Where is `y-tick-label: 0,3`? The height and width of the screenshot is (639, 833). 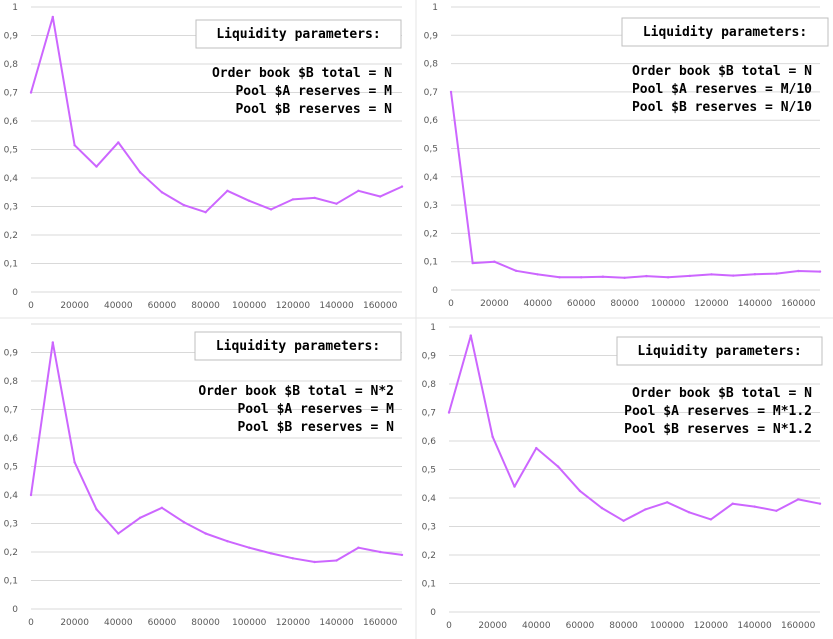
y-tick-label: 0,3 is located at coordinates (11, 525).